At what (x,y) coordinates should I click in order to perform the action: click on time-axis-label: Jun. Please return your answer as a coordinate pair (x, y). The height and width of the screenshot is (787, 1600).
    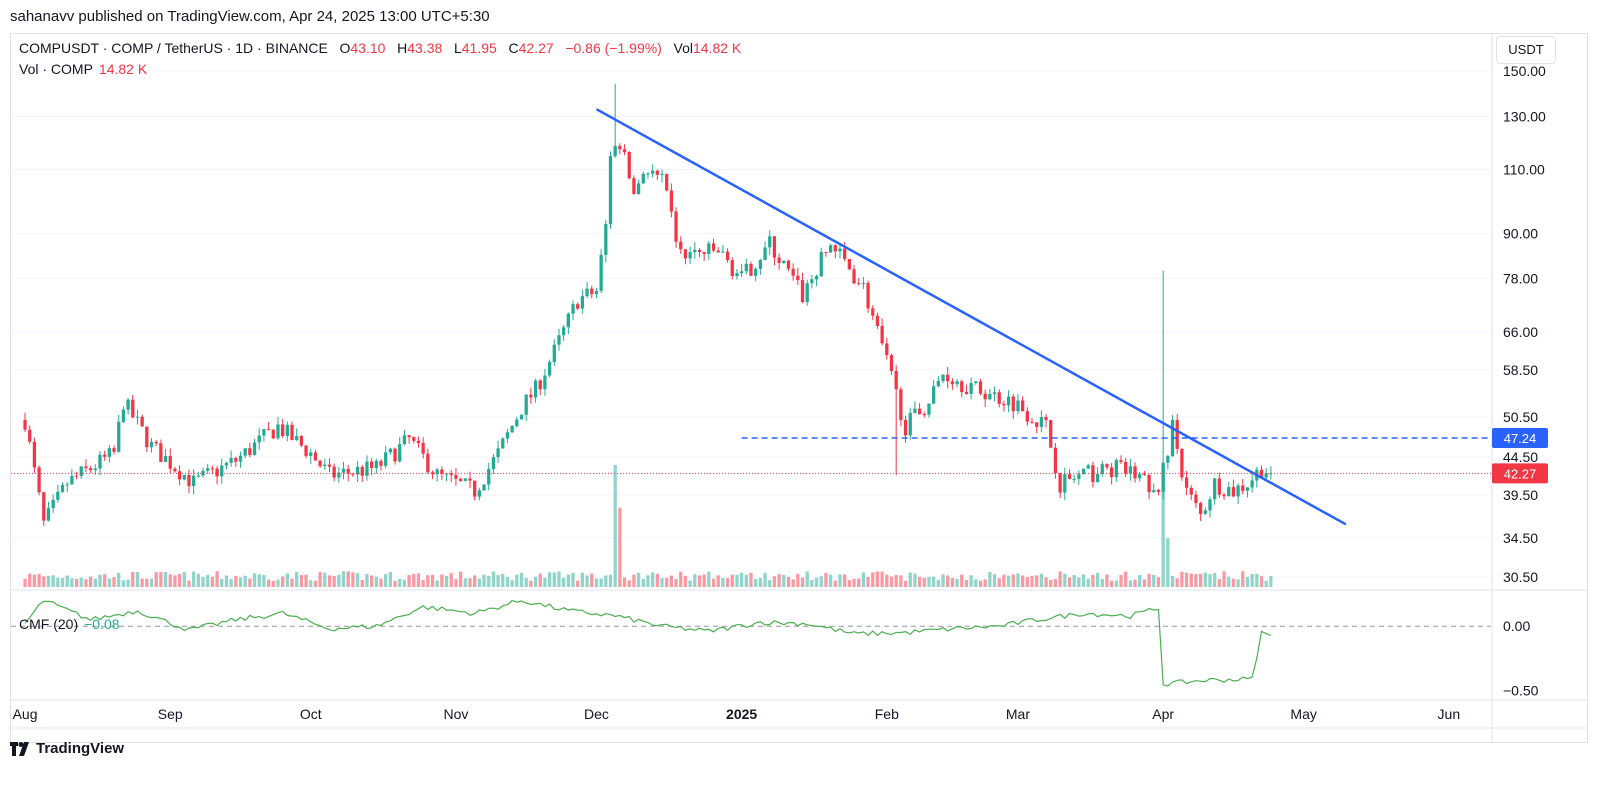
    Looking at the image, I should click on (1449, 714).